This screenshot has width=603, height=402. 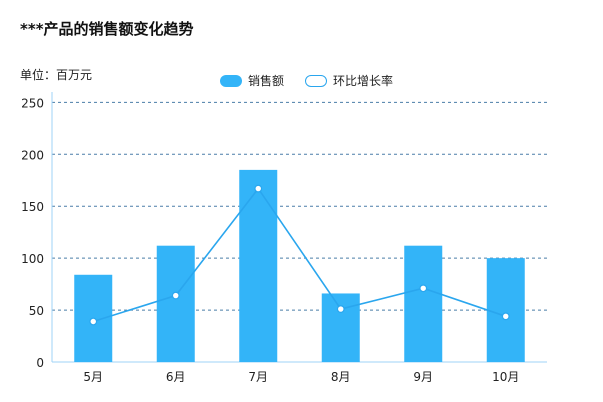 What do you see at coordinates (40, 363) in the screenshot?
I see `y-tick-label: 0` at bounding box center [40, 363].